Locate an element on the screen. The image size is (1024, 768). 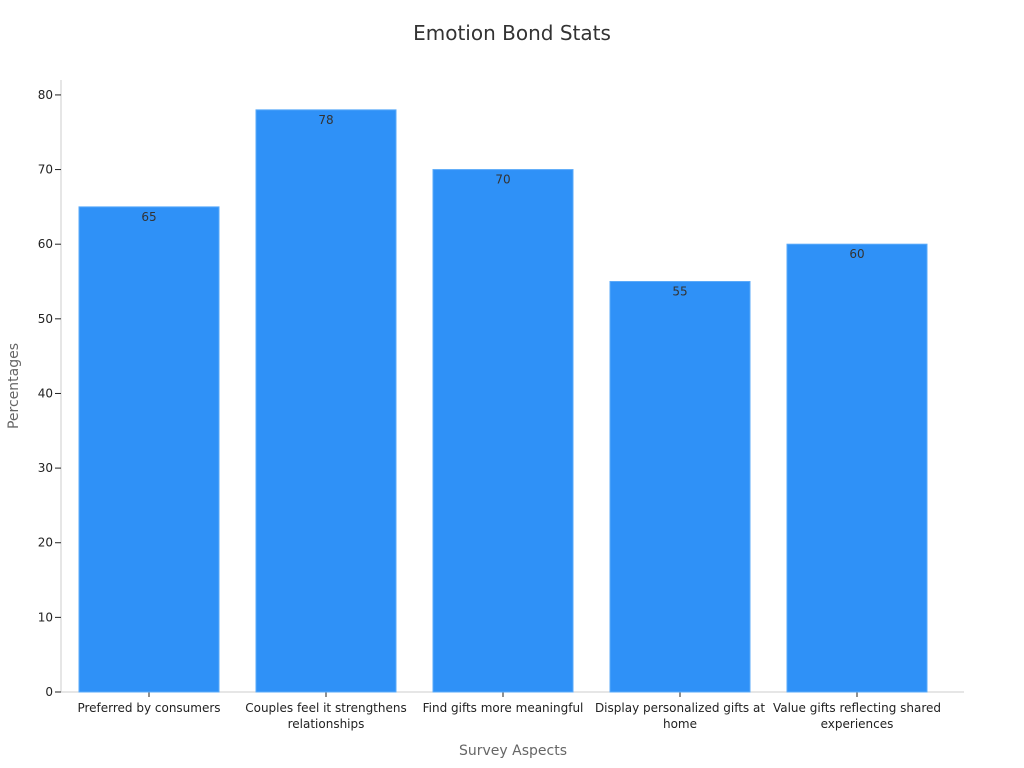
x-tick-label: relationships is located at coordinates (326, 724).